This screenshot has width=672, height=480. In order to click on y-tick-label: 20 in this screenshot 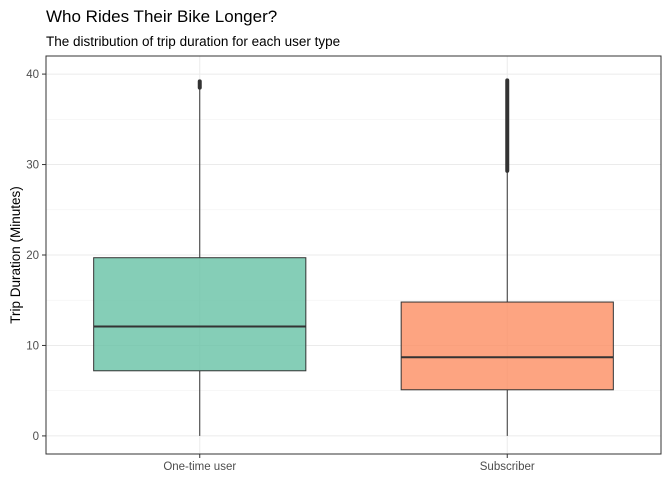, I will do `click(32, 256)`.